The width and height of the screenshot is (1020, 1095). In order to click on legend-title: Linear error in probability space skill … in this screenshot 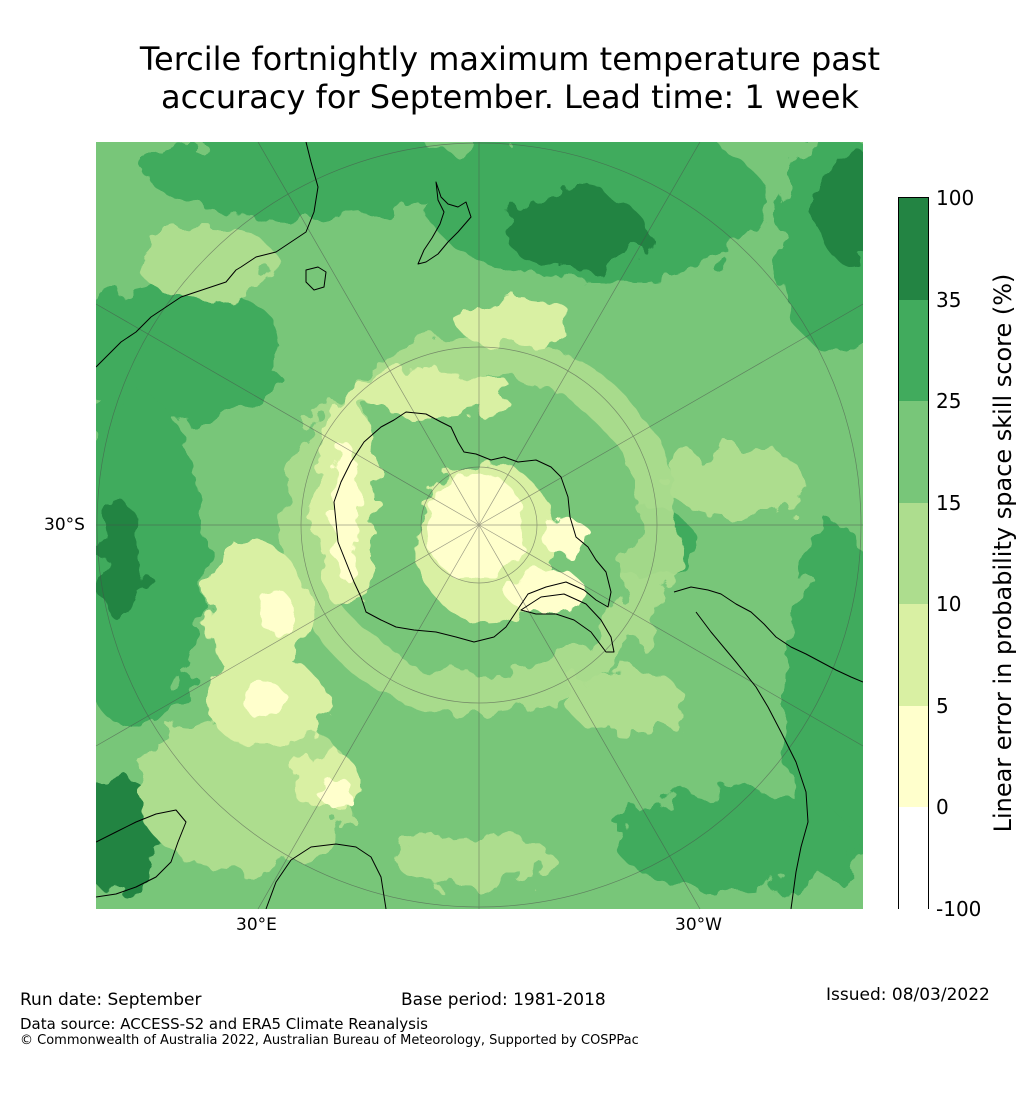, I will do `click(1003, 553)`.